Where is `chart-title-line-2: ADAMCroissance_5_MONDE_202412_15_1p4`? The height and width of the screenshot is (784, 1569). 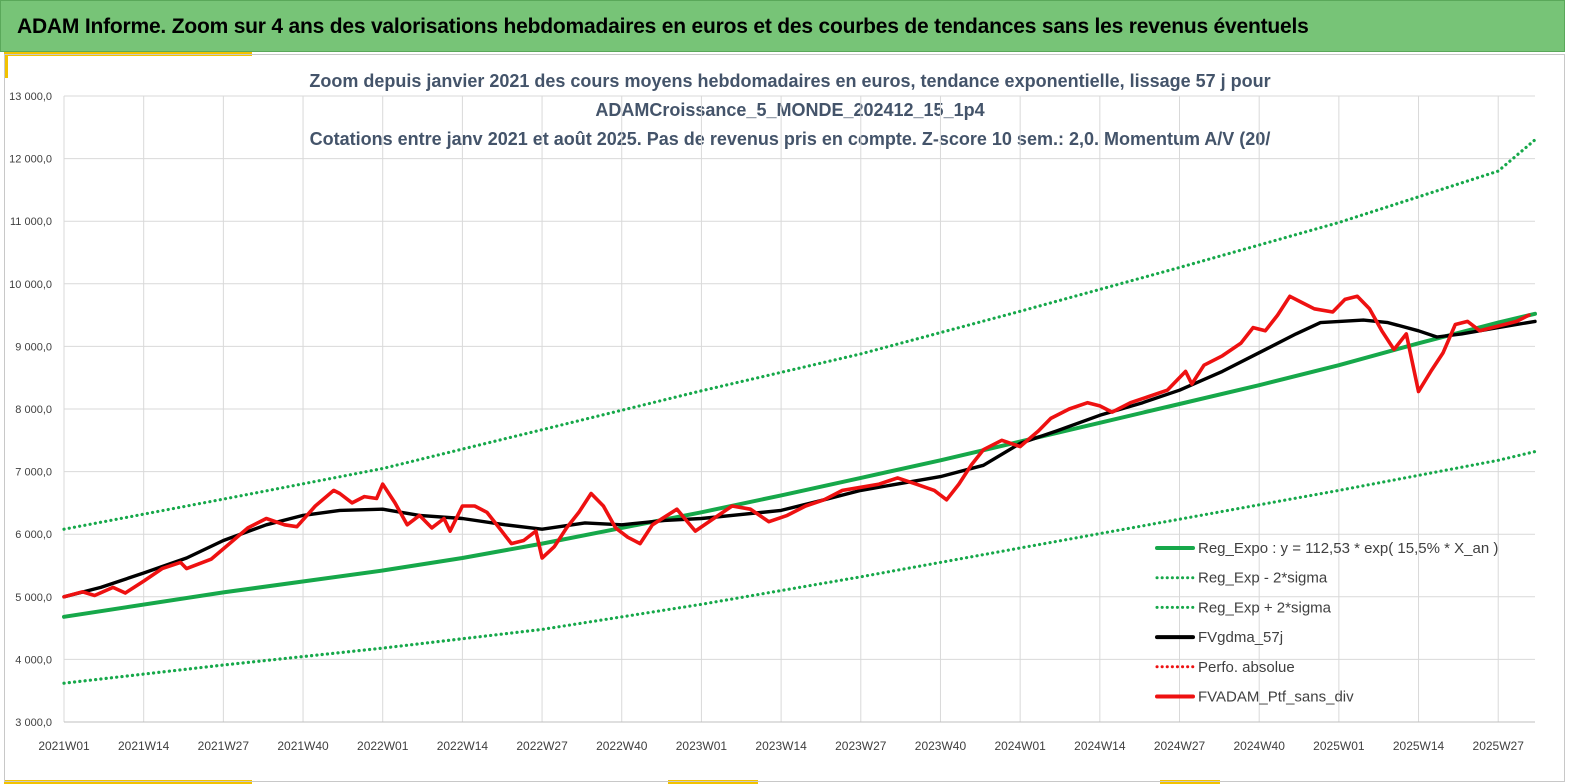 chart-title-line-2: ADAMCroissance_5_MONDE_202412_15_1p4 is located at coordinates (790, 110).